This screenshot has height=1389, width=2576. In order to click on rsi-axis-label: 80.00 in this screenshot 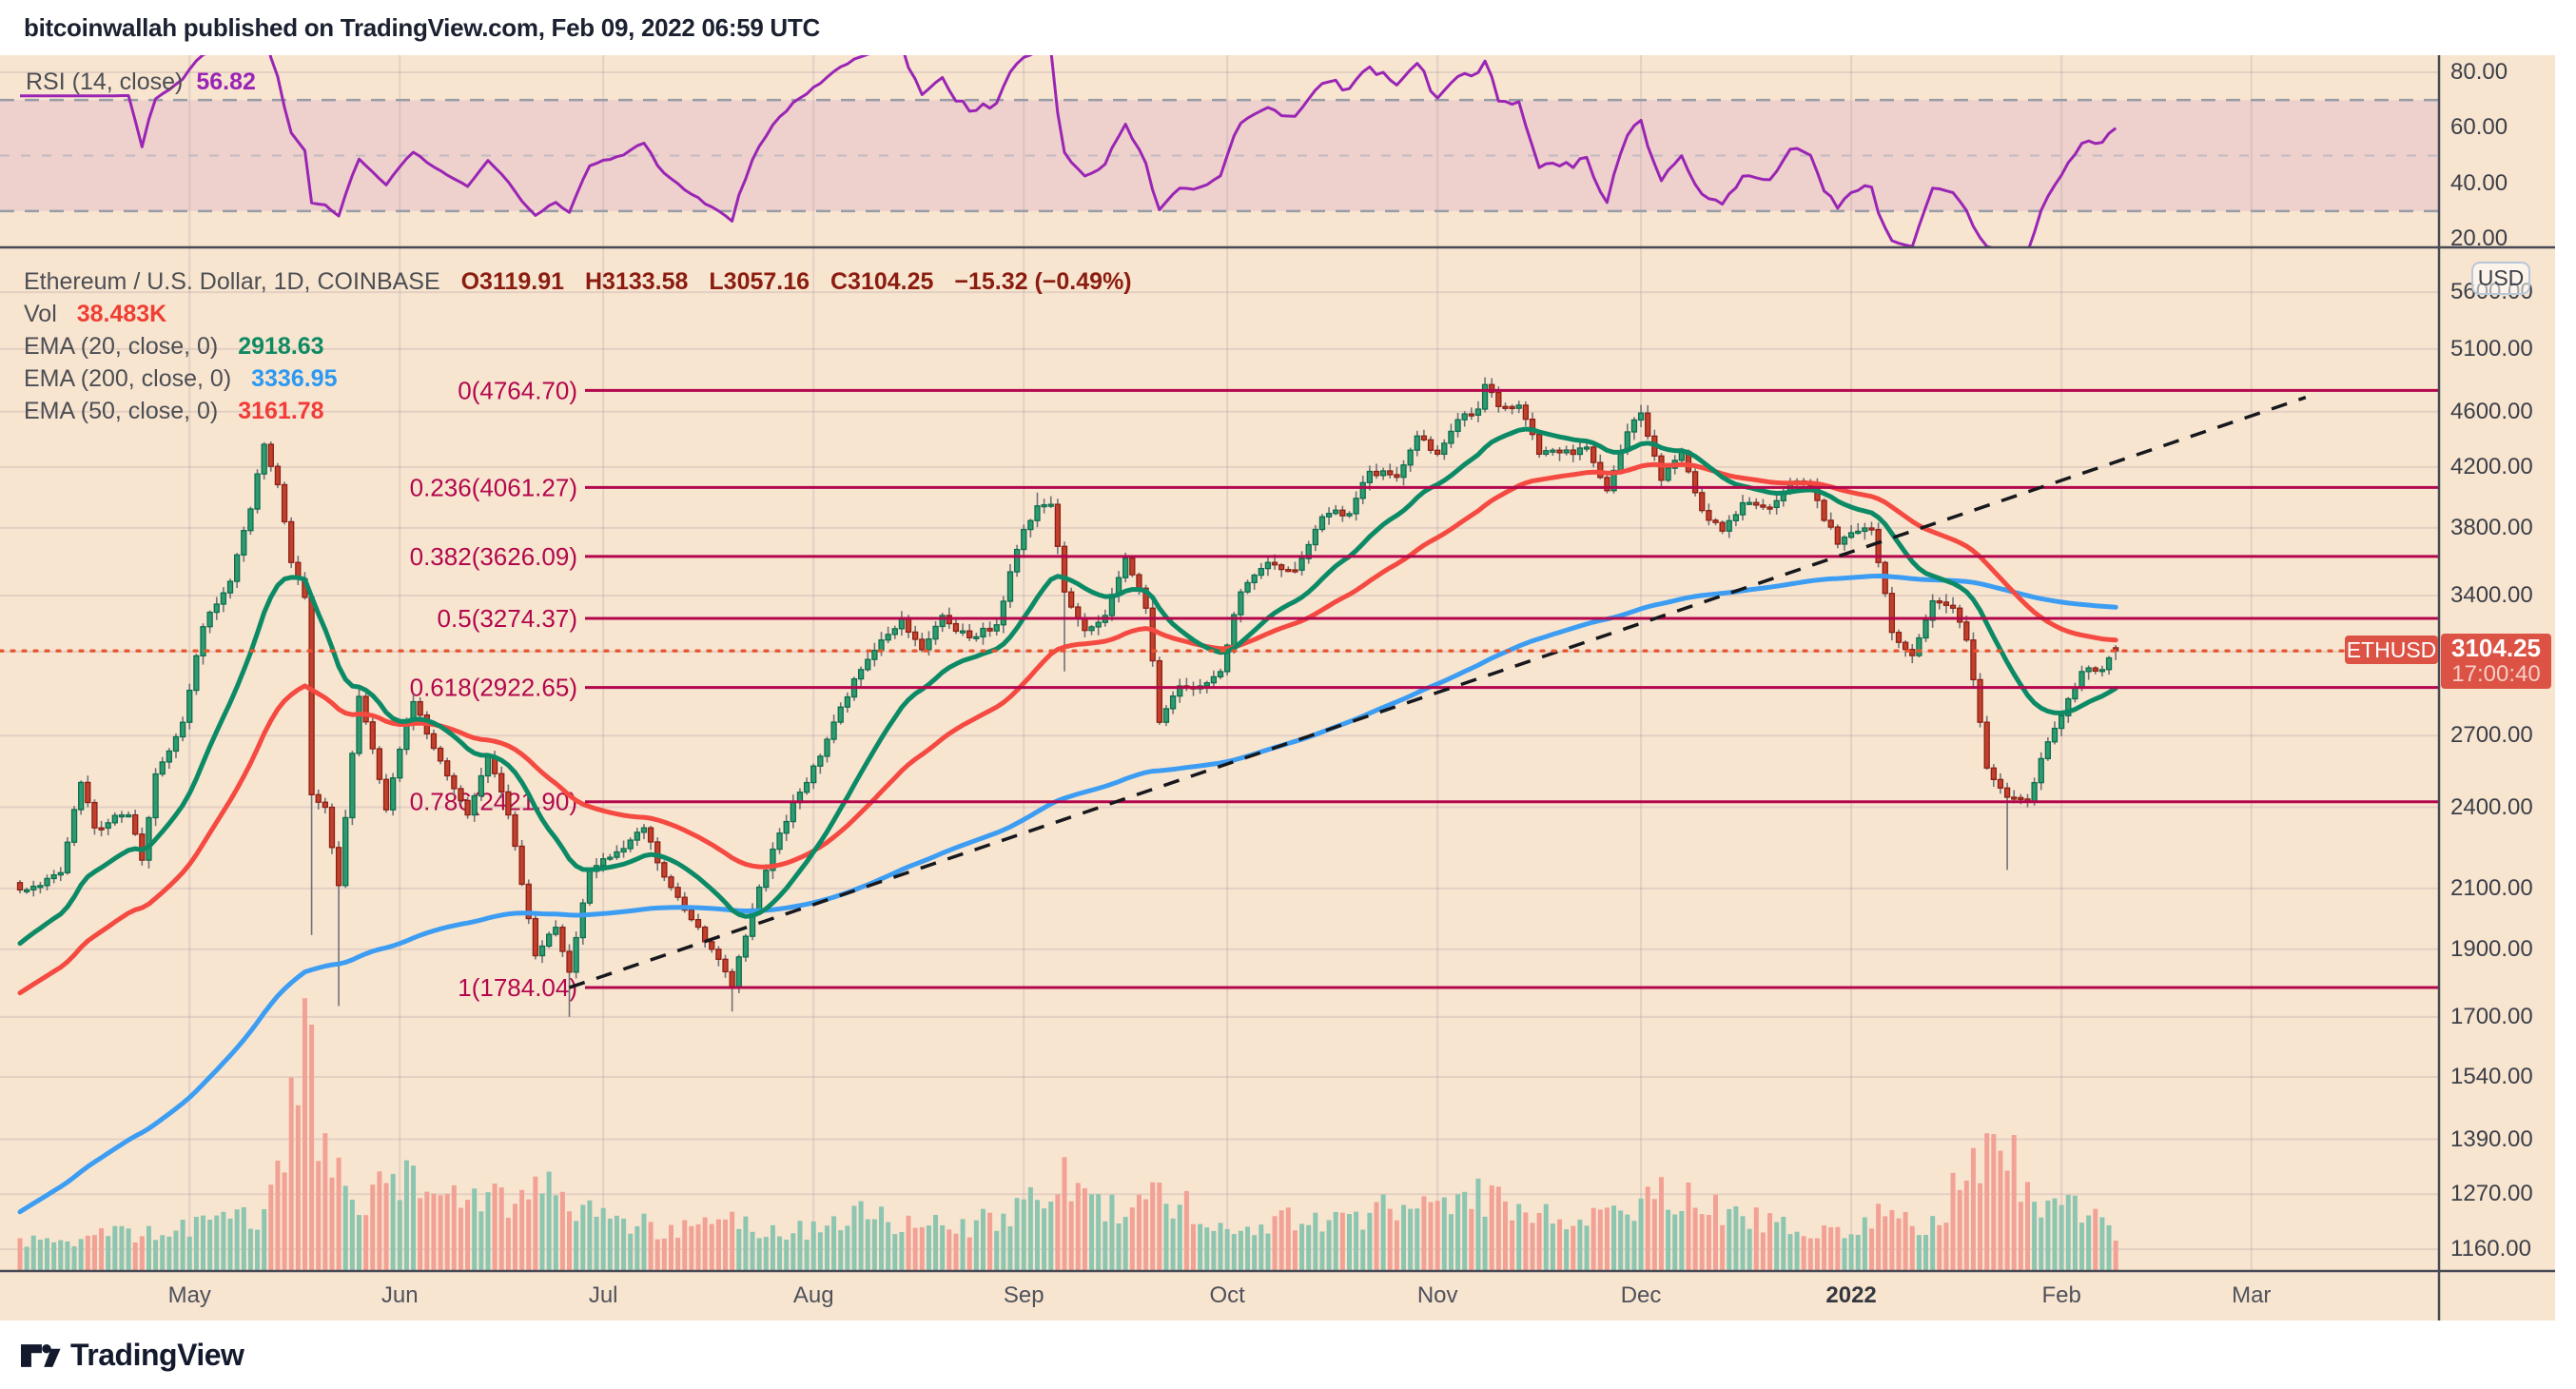, I will do `click(2479, 72)`.